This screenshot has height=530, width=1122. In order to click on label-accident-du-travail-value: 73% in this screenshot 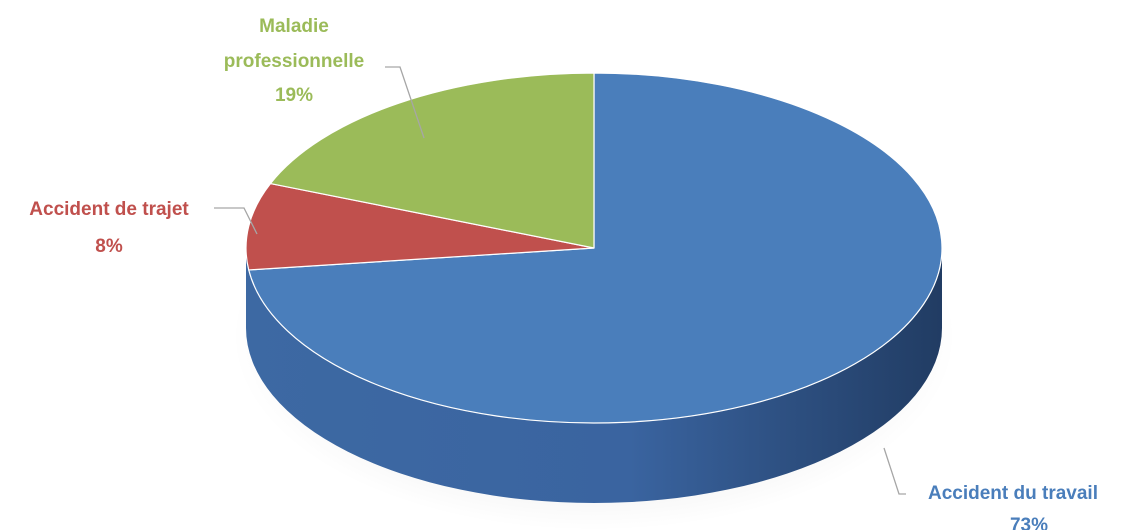, I will do `click(1029, 522)`.